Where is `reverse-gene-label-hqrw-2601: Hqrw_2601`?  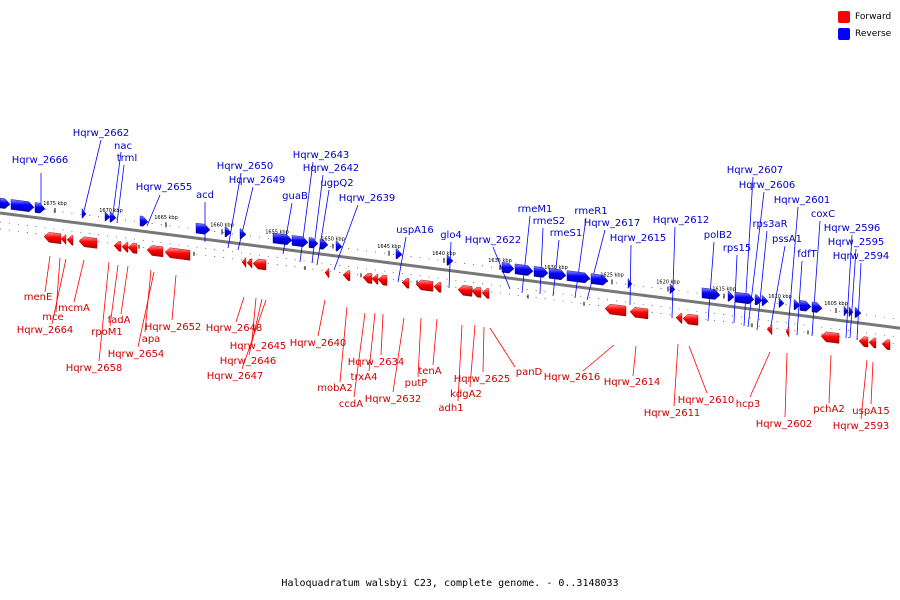
reverse-gene-label-hqrw-2601: Hqrw_2601 is located at coordinates (802, 200).